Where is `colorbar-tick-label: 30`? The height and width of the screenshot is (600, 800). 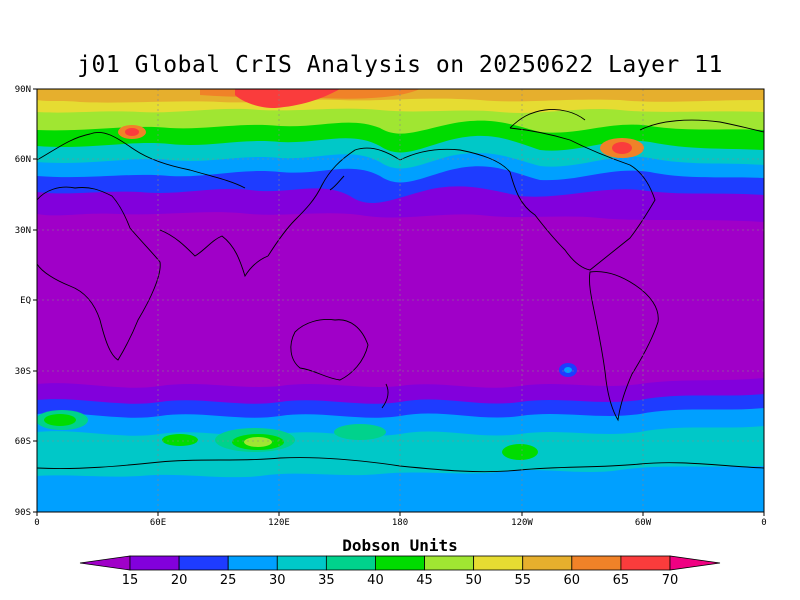 colorbar-tick-label: 30 is located at coordinates (277, 580).